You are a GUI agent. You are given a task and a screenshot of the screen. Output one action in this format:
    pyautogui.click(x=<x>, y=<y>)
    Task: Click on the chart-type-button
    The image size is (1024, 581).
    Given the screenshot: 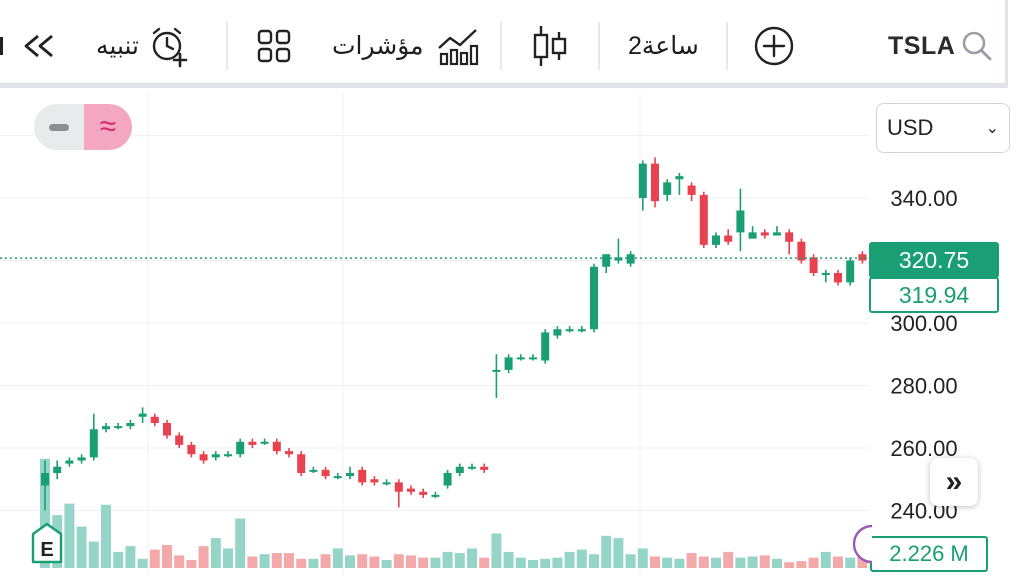 What is the action you would take?
    pyautogui.click(x=550, y=46)
    